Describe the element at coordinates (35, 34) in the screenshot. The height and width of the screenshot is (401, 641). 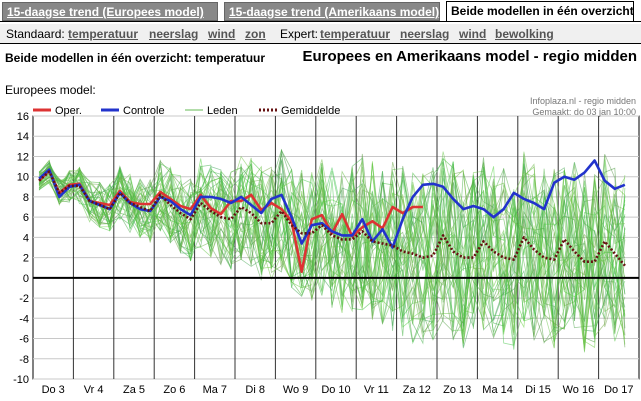
I see `standaard-label: Standaard:` at that location.